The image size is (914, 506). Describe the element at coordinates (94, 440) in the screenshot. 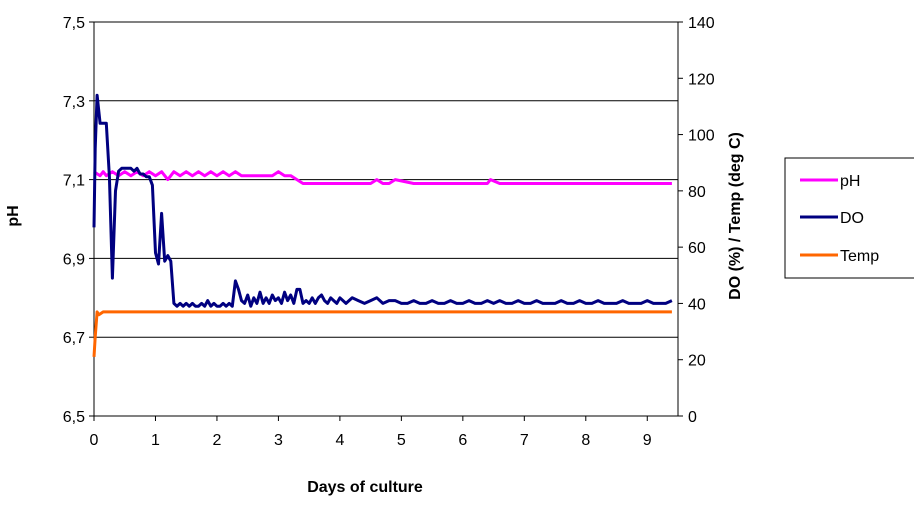

I see `x-tick-label: 0` at that location.